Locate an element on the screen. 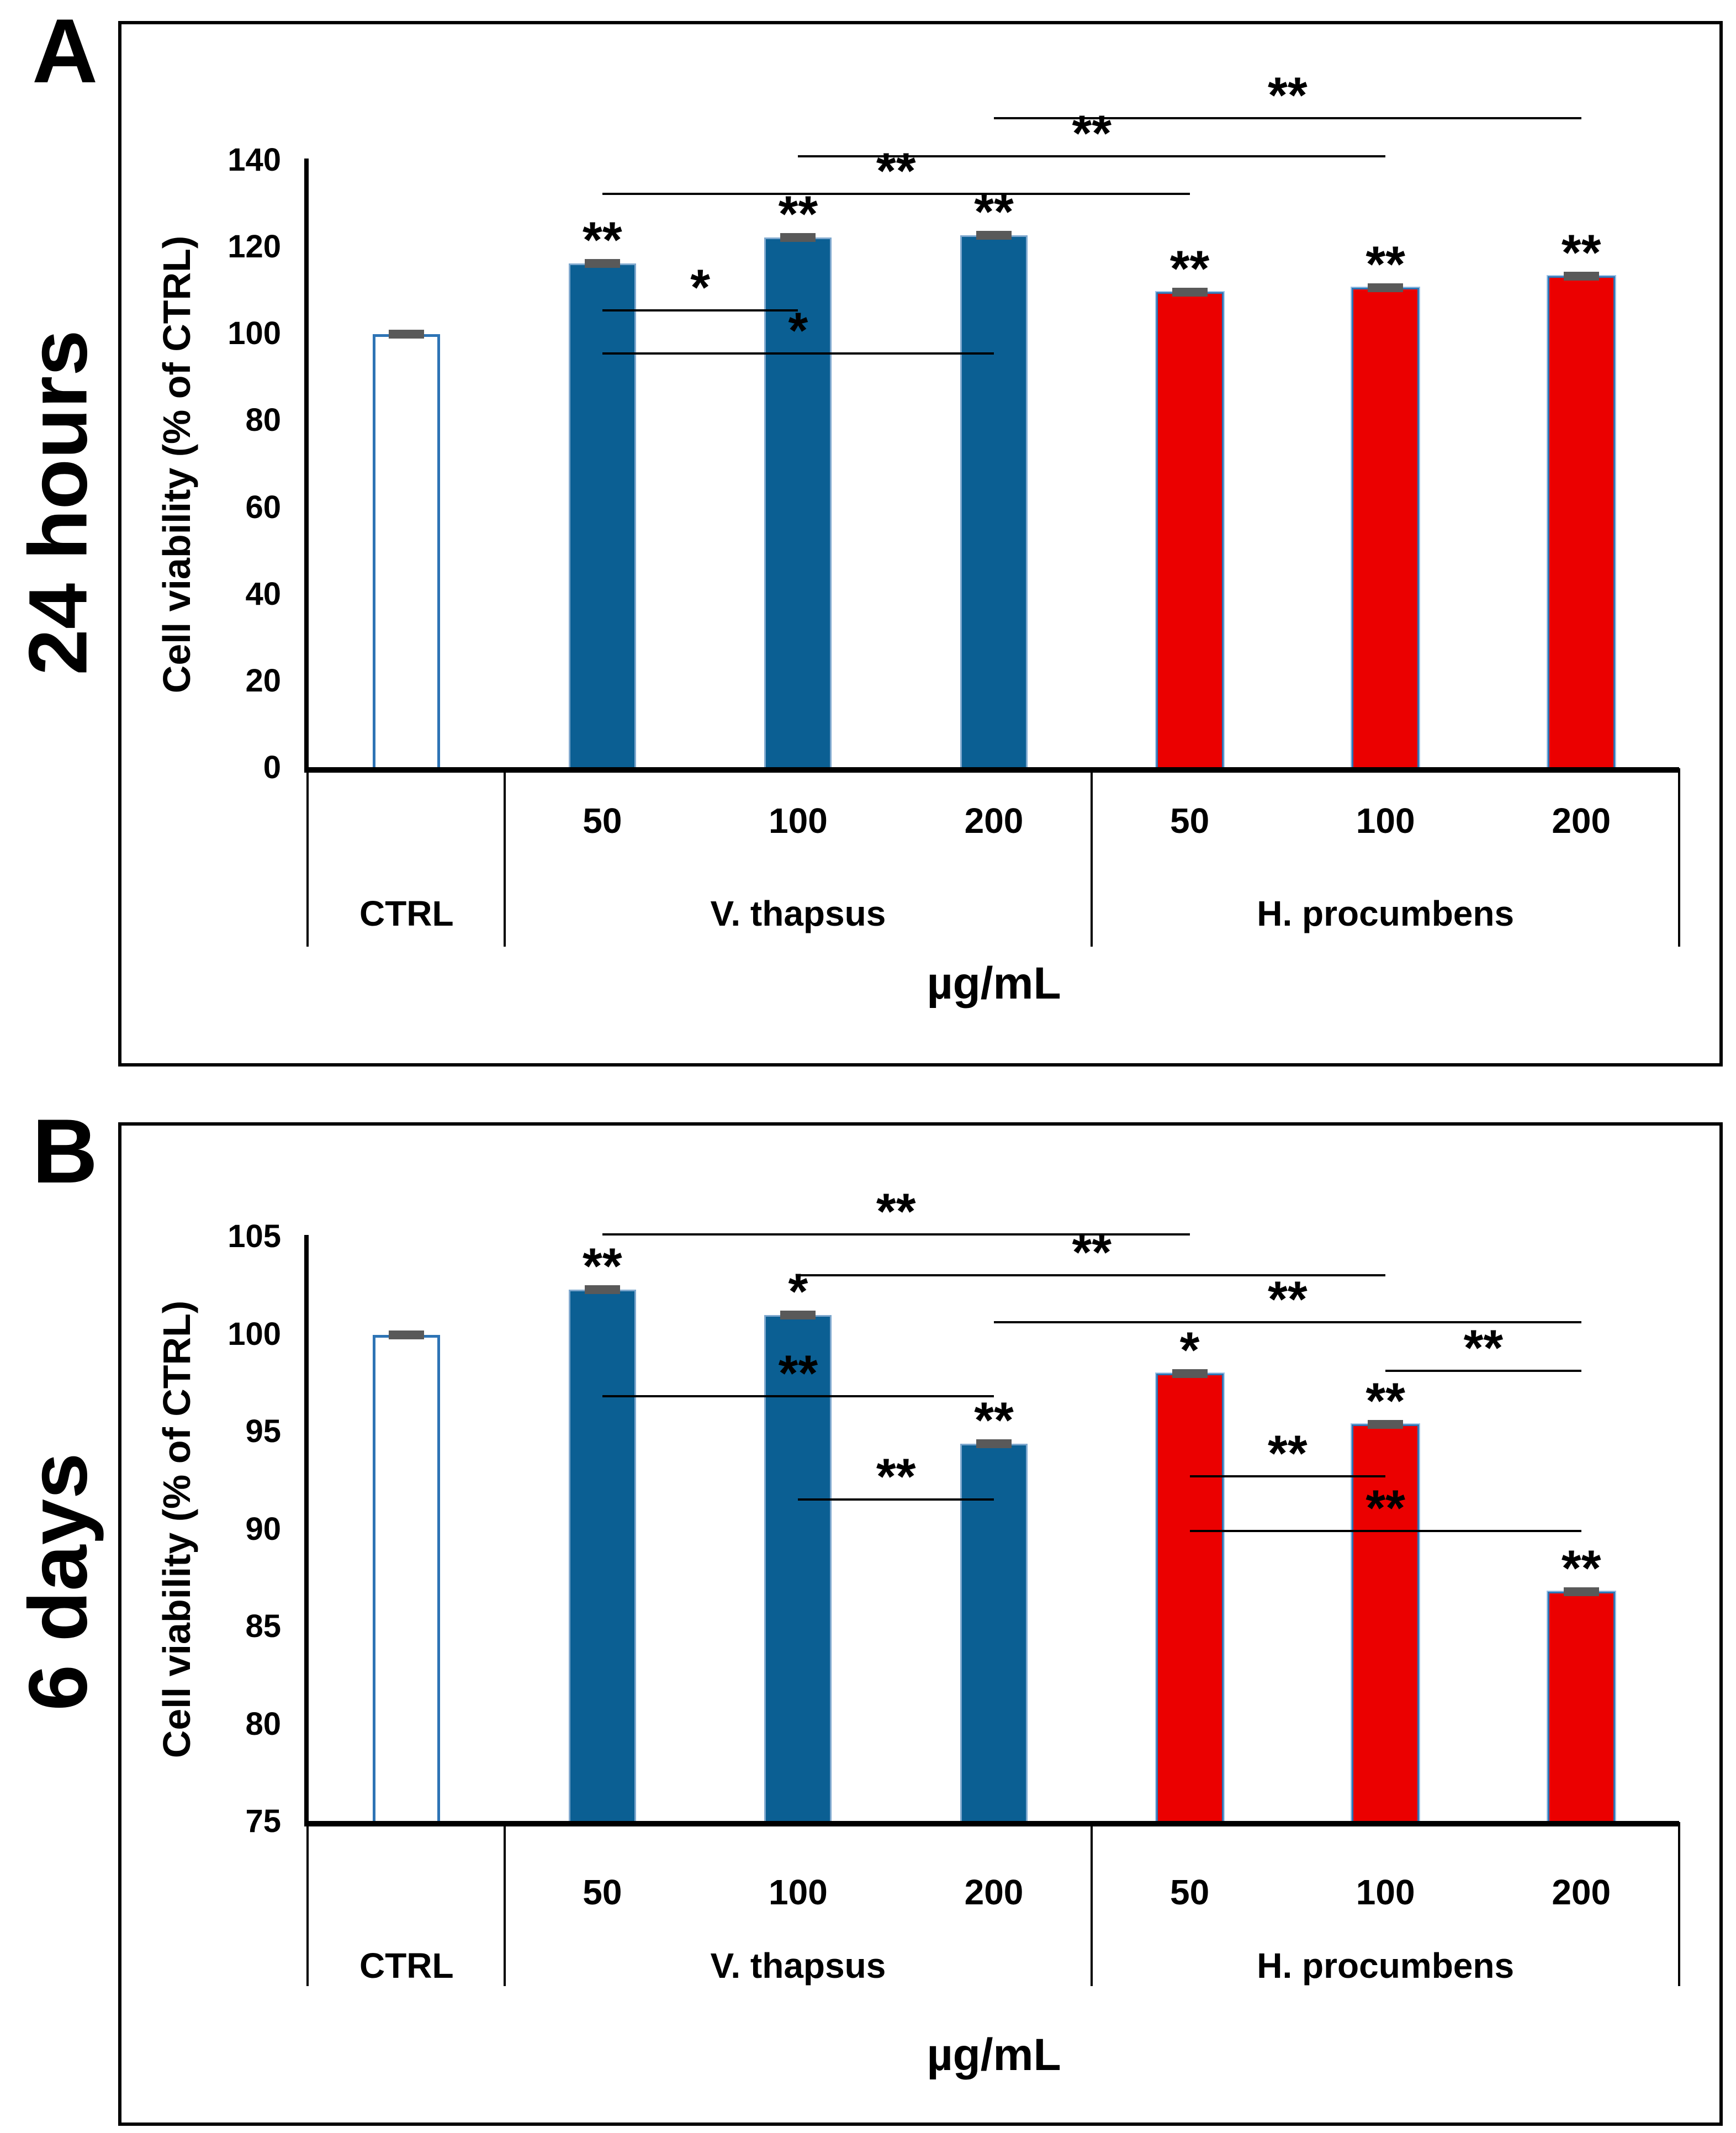  y-tick-label-80: 80 is located at coordinates (263, 1724).